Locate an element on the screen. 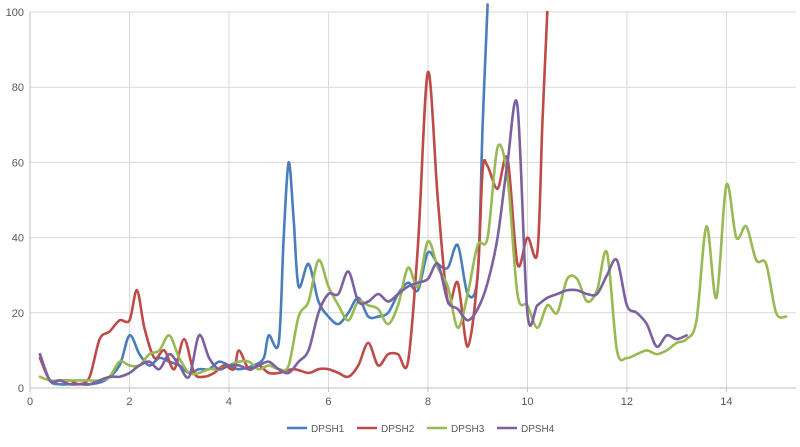  y-tick-label: 20 is located at coordinates (18, 314).